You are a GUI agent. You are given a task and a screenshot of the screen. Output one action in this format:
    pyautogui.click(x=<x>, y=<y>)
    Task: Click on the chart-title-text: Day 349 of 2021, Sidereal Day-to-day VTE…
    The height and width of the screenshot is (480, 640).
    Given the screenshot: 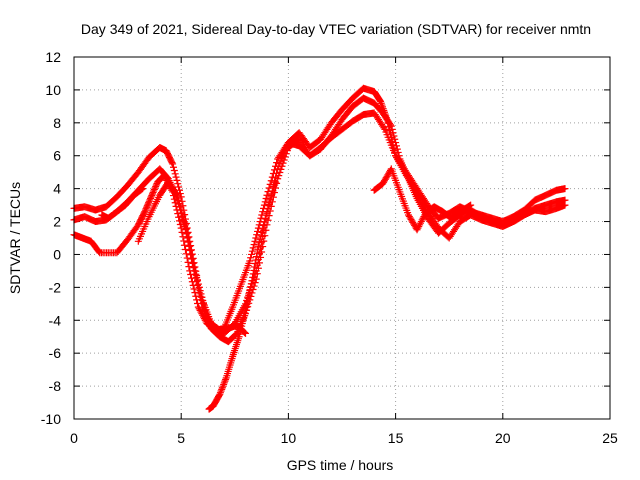 What is the action you would take?
    pyautogui.click(x=336, y=29)
    